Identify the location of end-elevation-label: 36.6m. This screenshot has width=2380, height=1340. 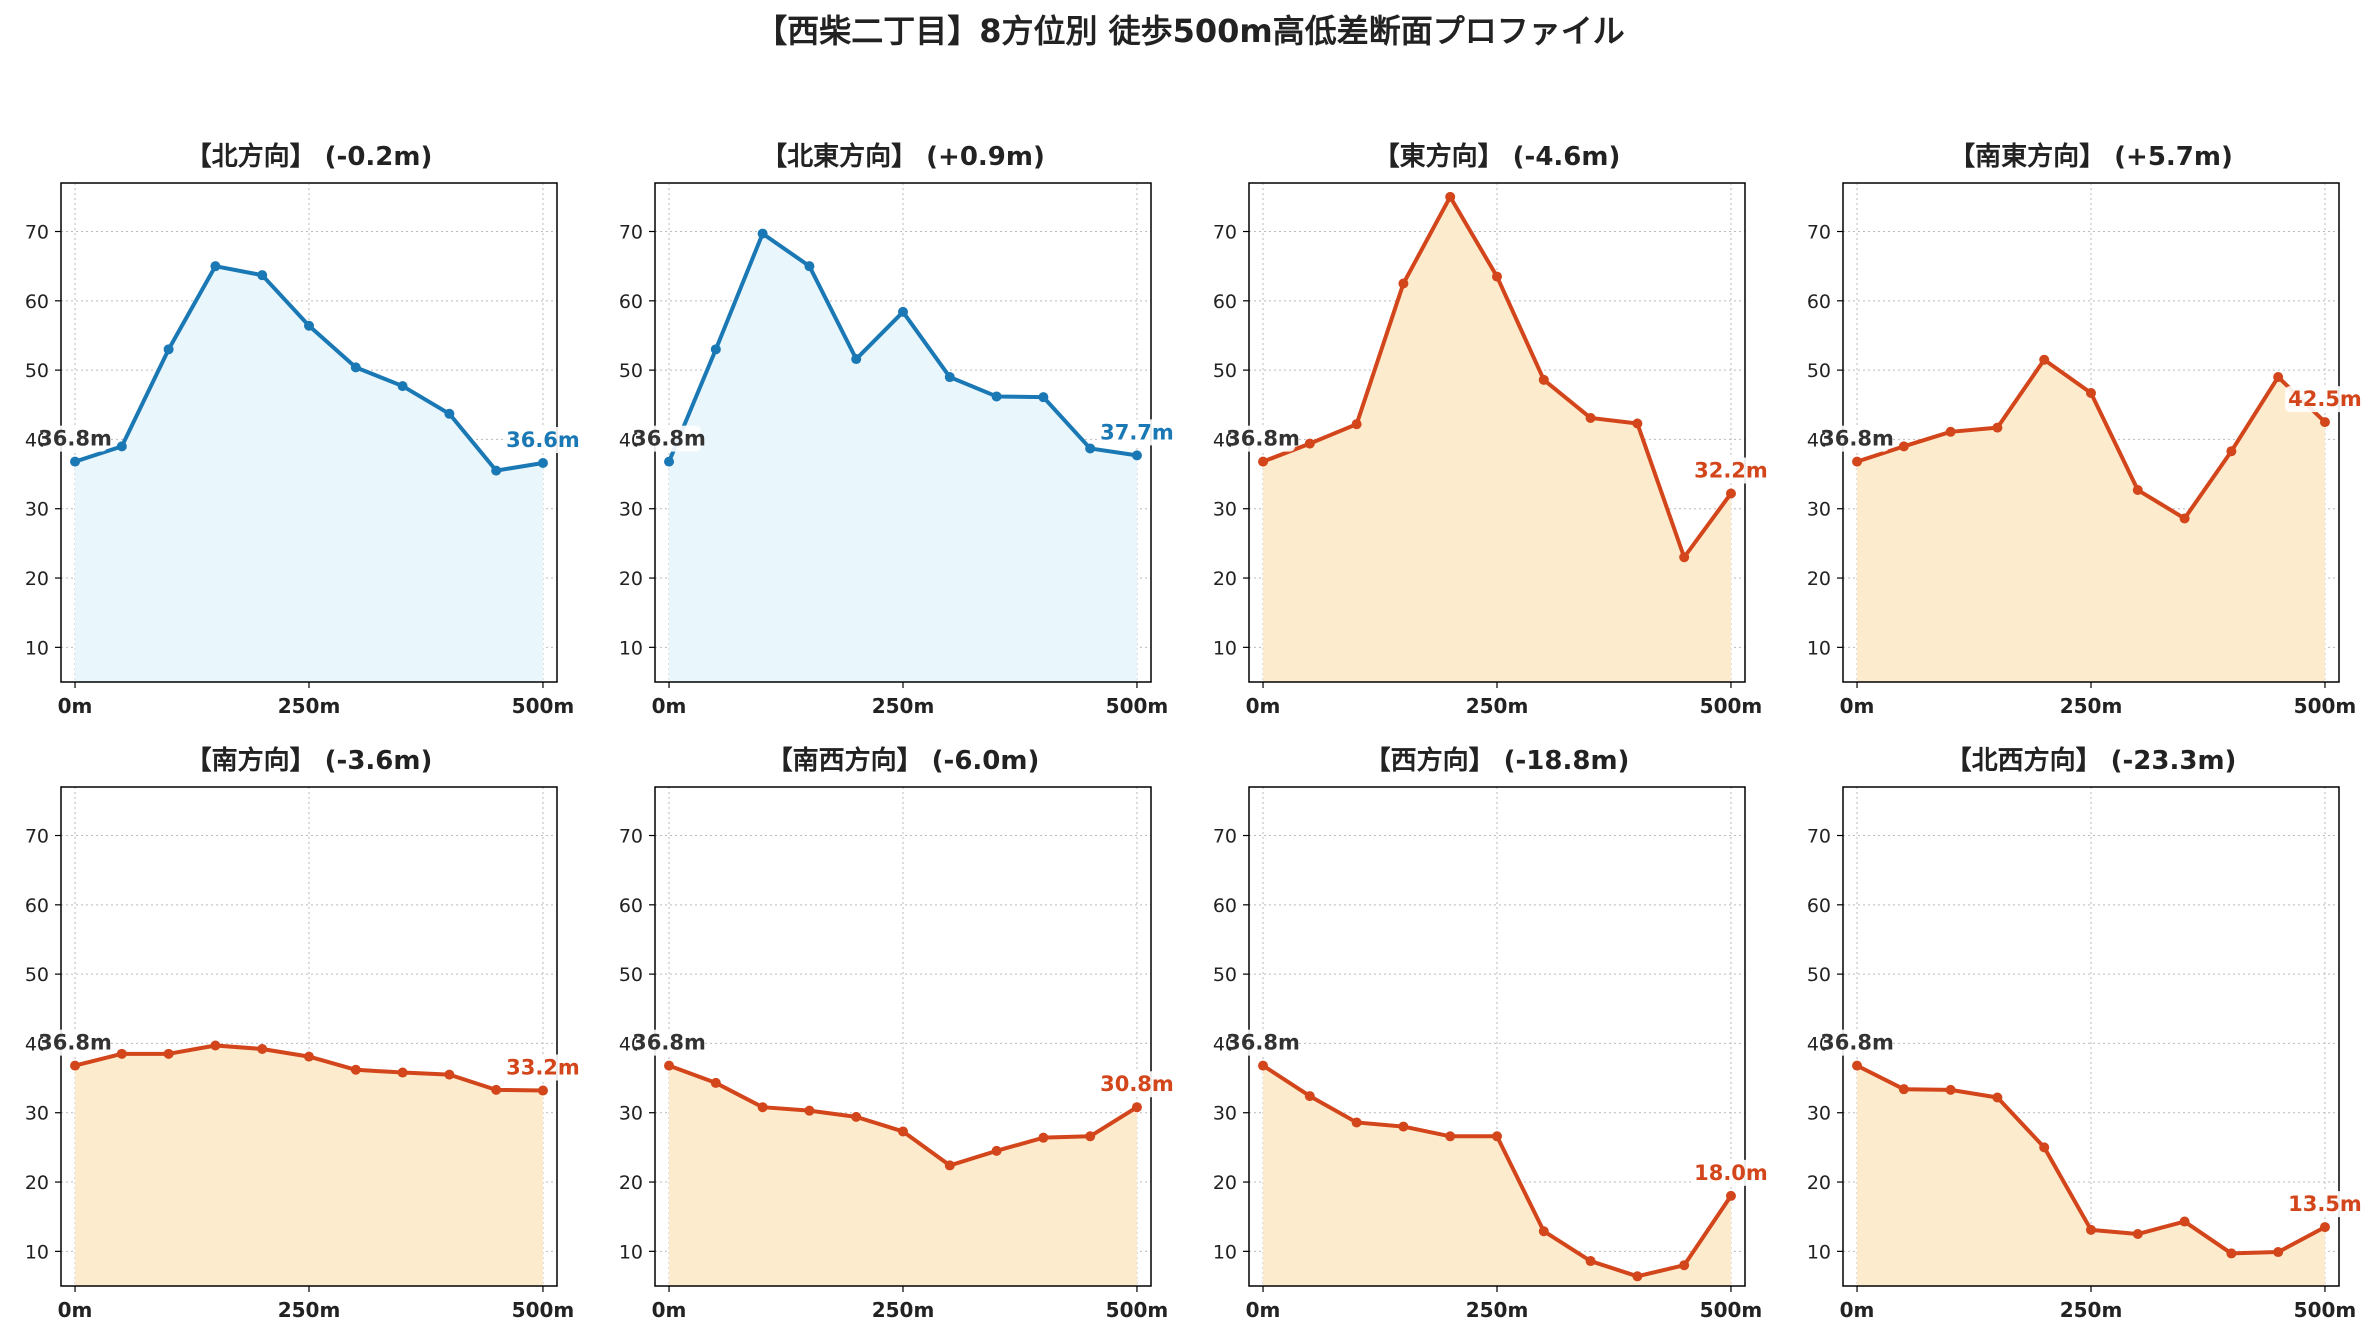
(543, 440).